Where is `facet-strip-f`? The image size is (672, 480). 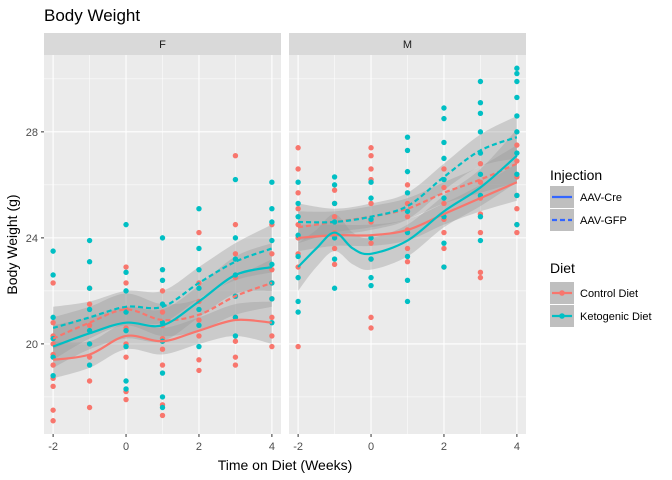 facet-strip-f is located at coordinates (162, 44).